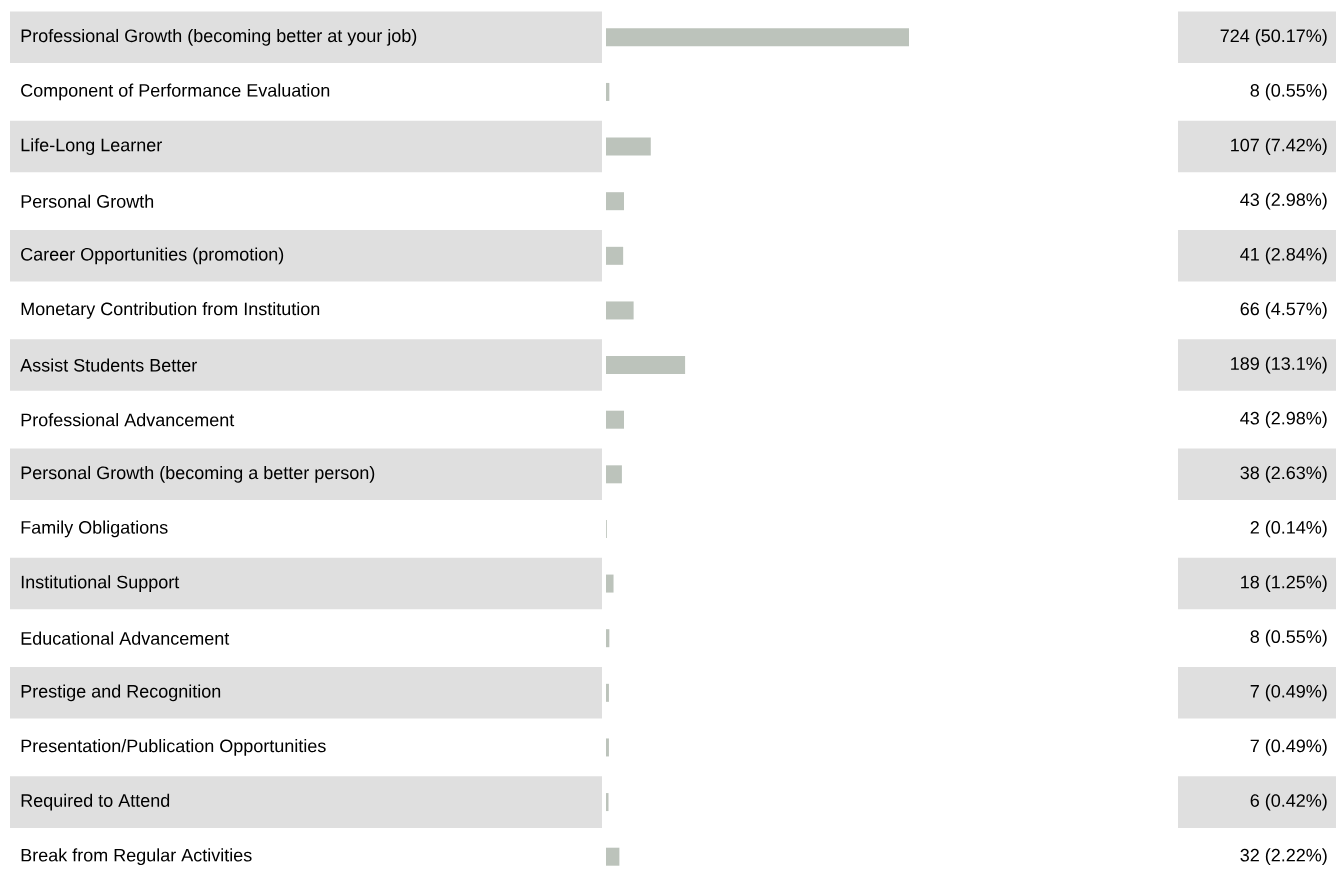  Describe the element at coordinates (152, 256) in the screenshot. I see `y-tick-label: Career Opportunities (promotion)` at that location.